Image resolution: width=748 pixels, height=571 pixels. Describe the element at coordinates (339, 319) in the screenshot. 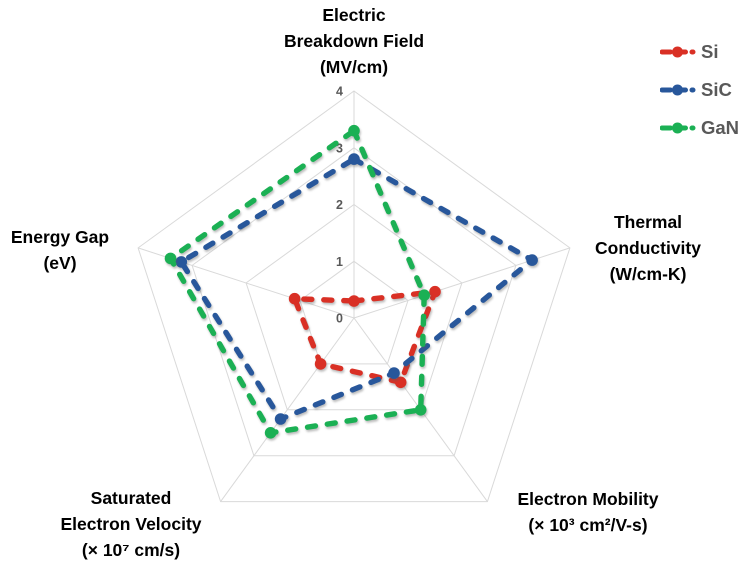

I see `radial-tick-label: 0` at that location.